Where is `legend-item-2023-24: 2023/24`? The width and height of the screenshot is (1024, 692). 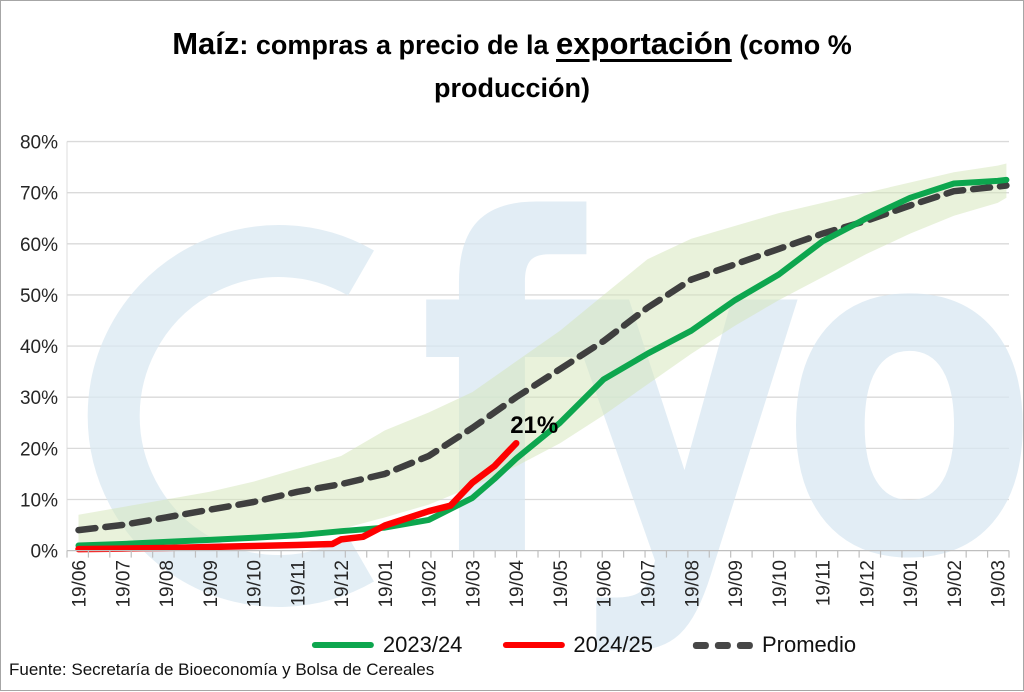
legend-item-2023-24: 2023/24 is located at coordinates (387, 645).